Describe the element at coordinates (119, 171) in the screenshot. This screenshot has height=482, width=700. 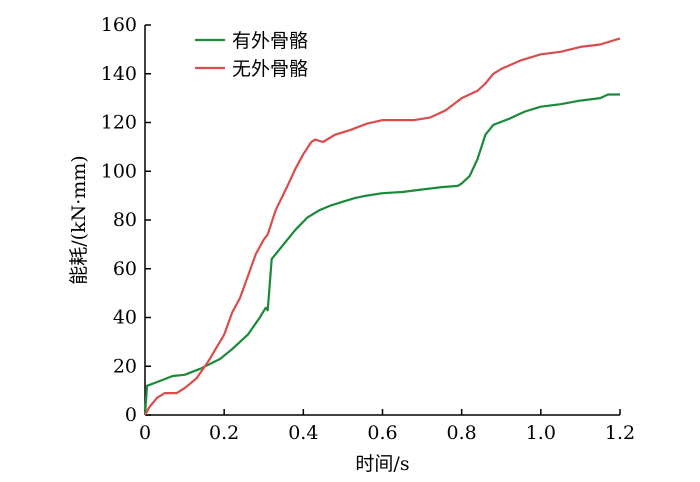
I see `y-tick-label: 100` at that location.